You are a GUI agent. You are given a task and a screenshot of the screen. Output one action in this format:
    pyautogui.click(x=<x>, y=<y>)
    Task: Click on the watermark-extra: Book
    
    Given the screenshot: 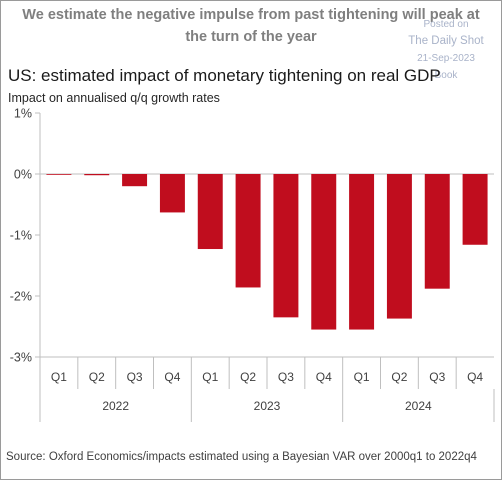 What is the action you would take?
    pyautogui.click(x=446, y=75)
    